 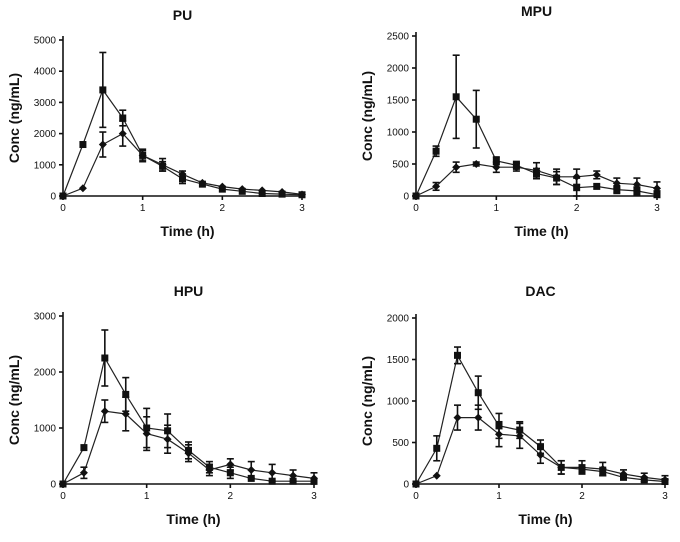 What do you see at coordinates (45, 41) in the screenshot?
I see `y-tick-label: 5000` at bounding box center [45, 41].